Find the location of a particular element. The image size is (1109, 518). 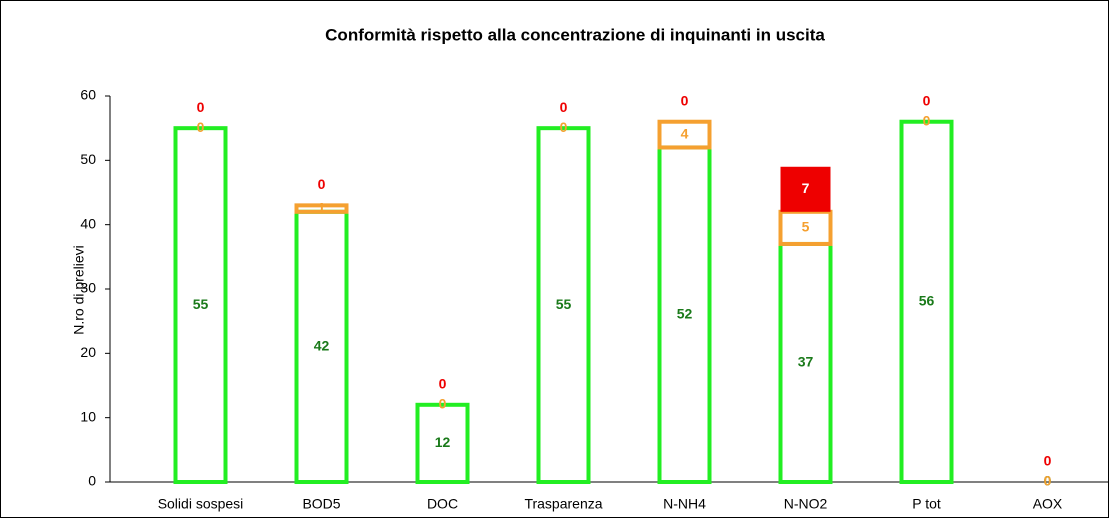

data-label: 42 is located at coordinates (322, 346).